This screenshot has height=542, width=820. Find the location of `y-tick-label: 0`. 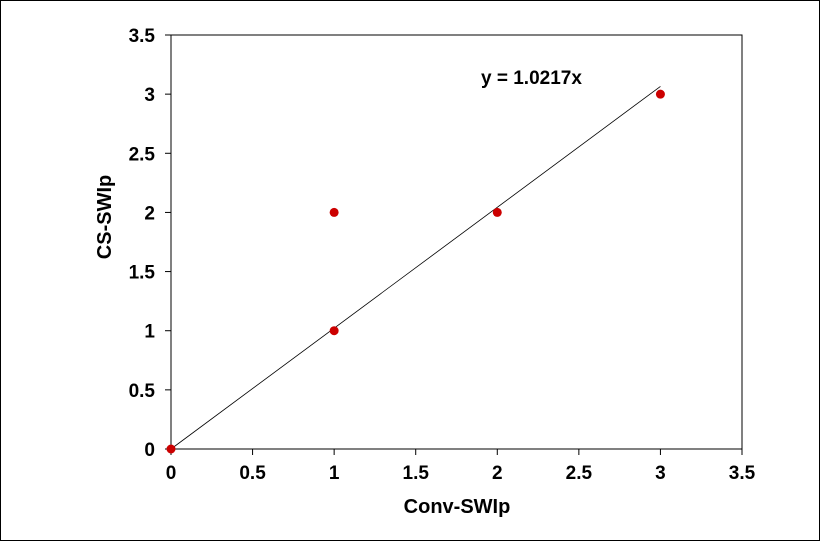

y-tick-label: 0 is located at coordinates (149, 450).